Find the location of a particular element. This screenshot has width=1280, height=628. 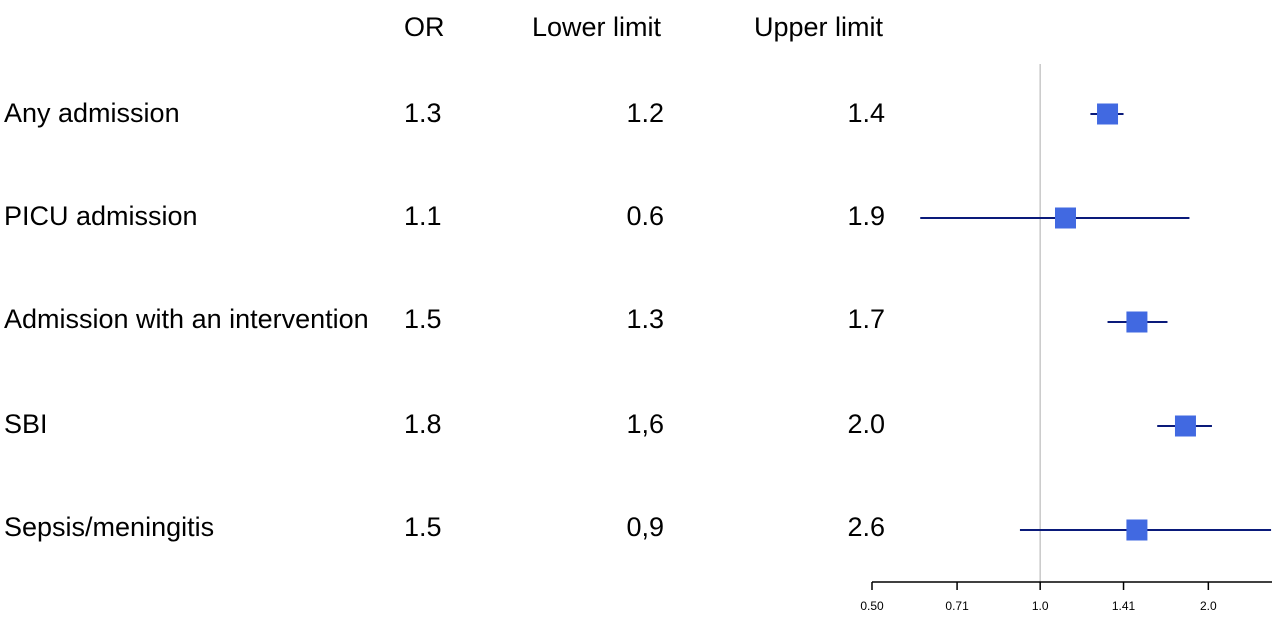

row-lower-admission-with-intervention: 1.3 is located at coordinates (645, 319).